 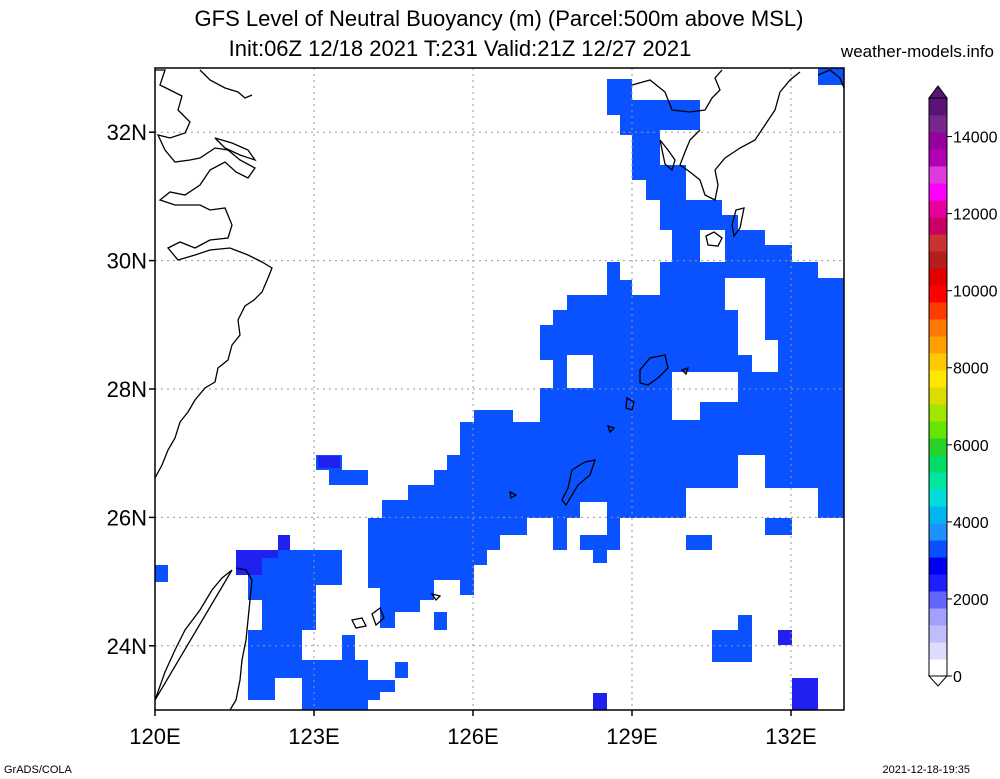 I want to click on footer-left-label: GrADS/COLA, so click(x=38, y=770).